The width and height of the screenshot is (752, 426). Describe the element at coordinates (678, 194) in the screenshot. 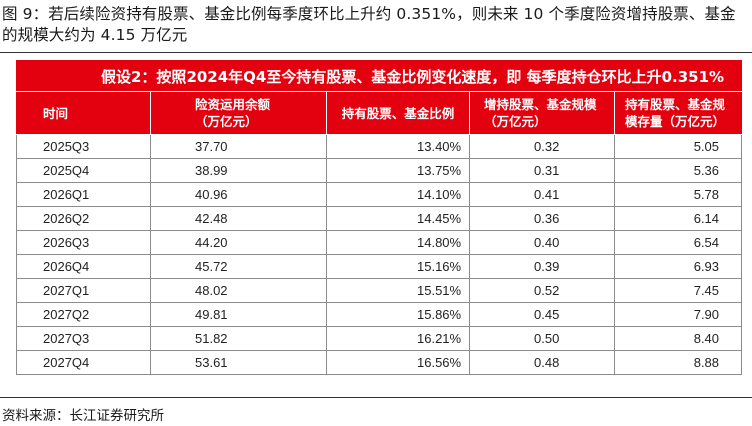

I see `cell-stock: 5.78` at that location.